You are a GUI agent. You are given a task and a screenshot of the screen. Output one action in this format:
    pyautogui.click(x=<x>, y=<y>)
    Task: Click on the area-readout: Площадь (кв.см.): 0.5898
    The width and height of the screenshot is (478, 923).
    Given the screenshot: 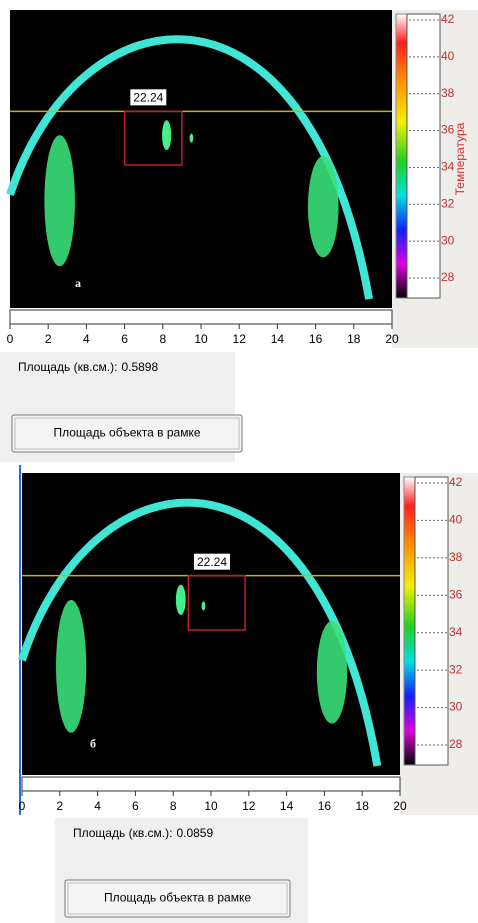 What is the action you would take?
    pyautogui.click(x=88, y=367)
    